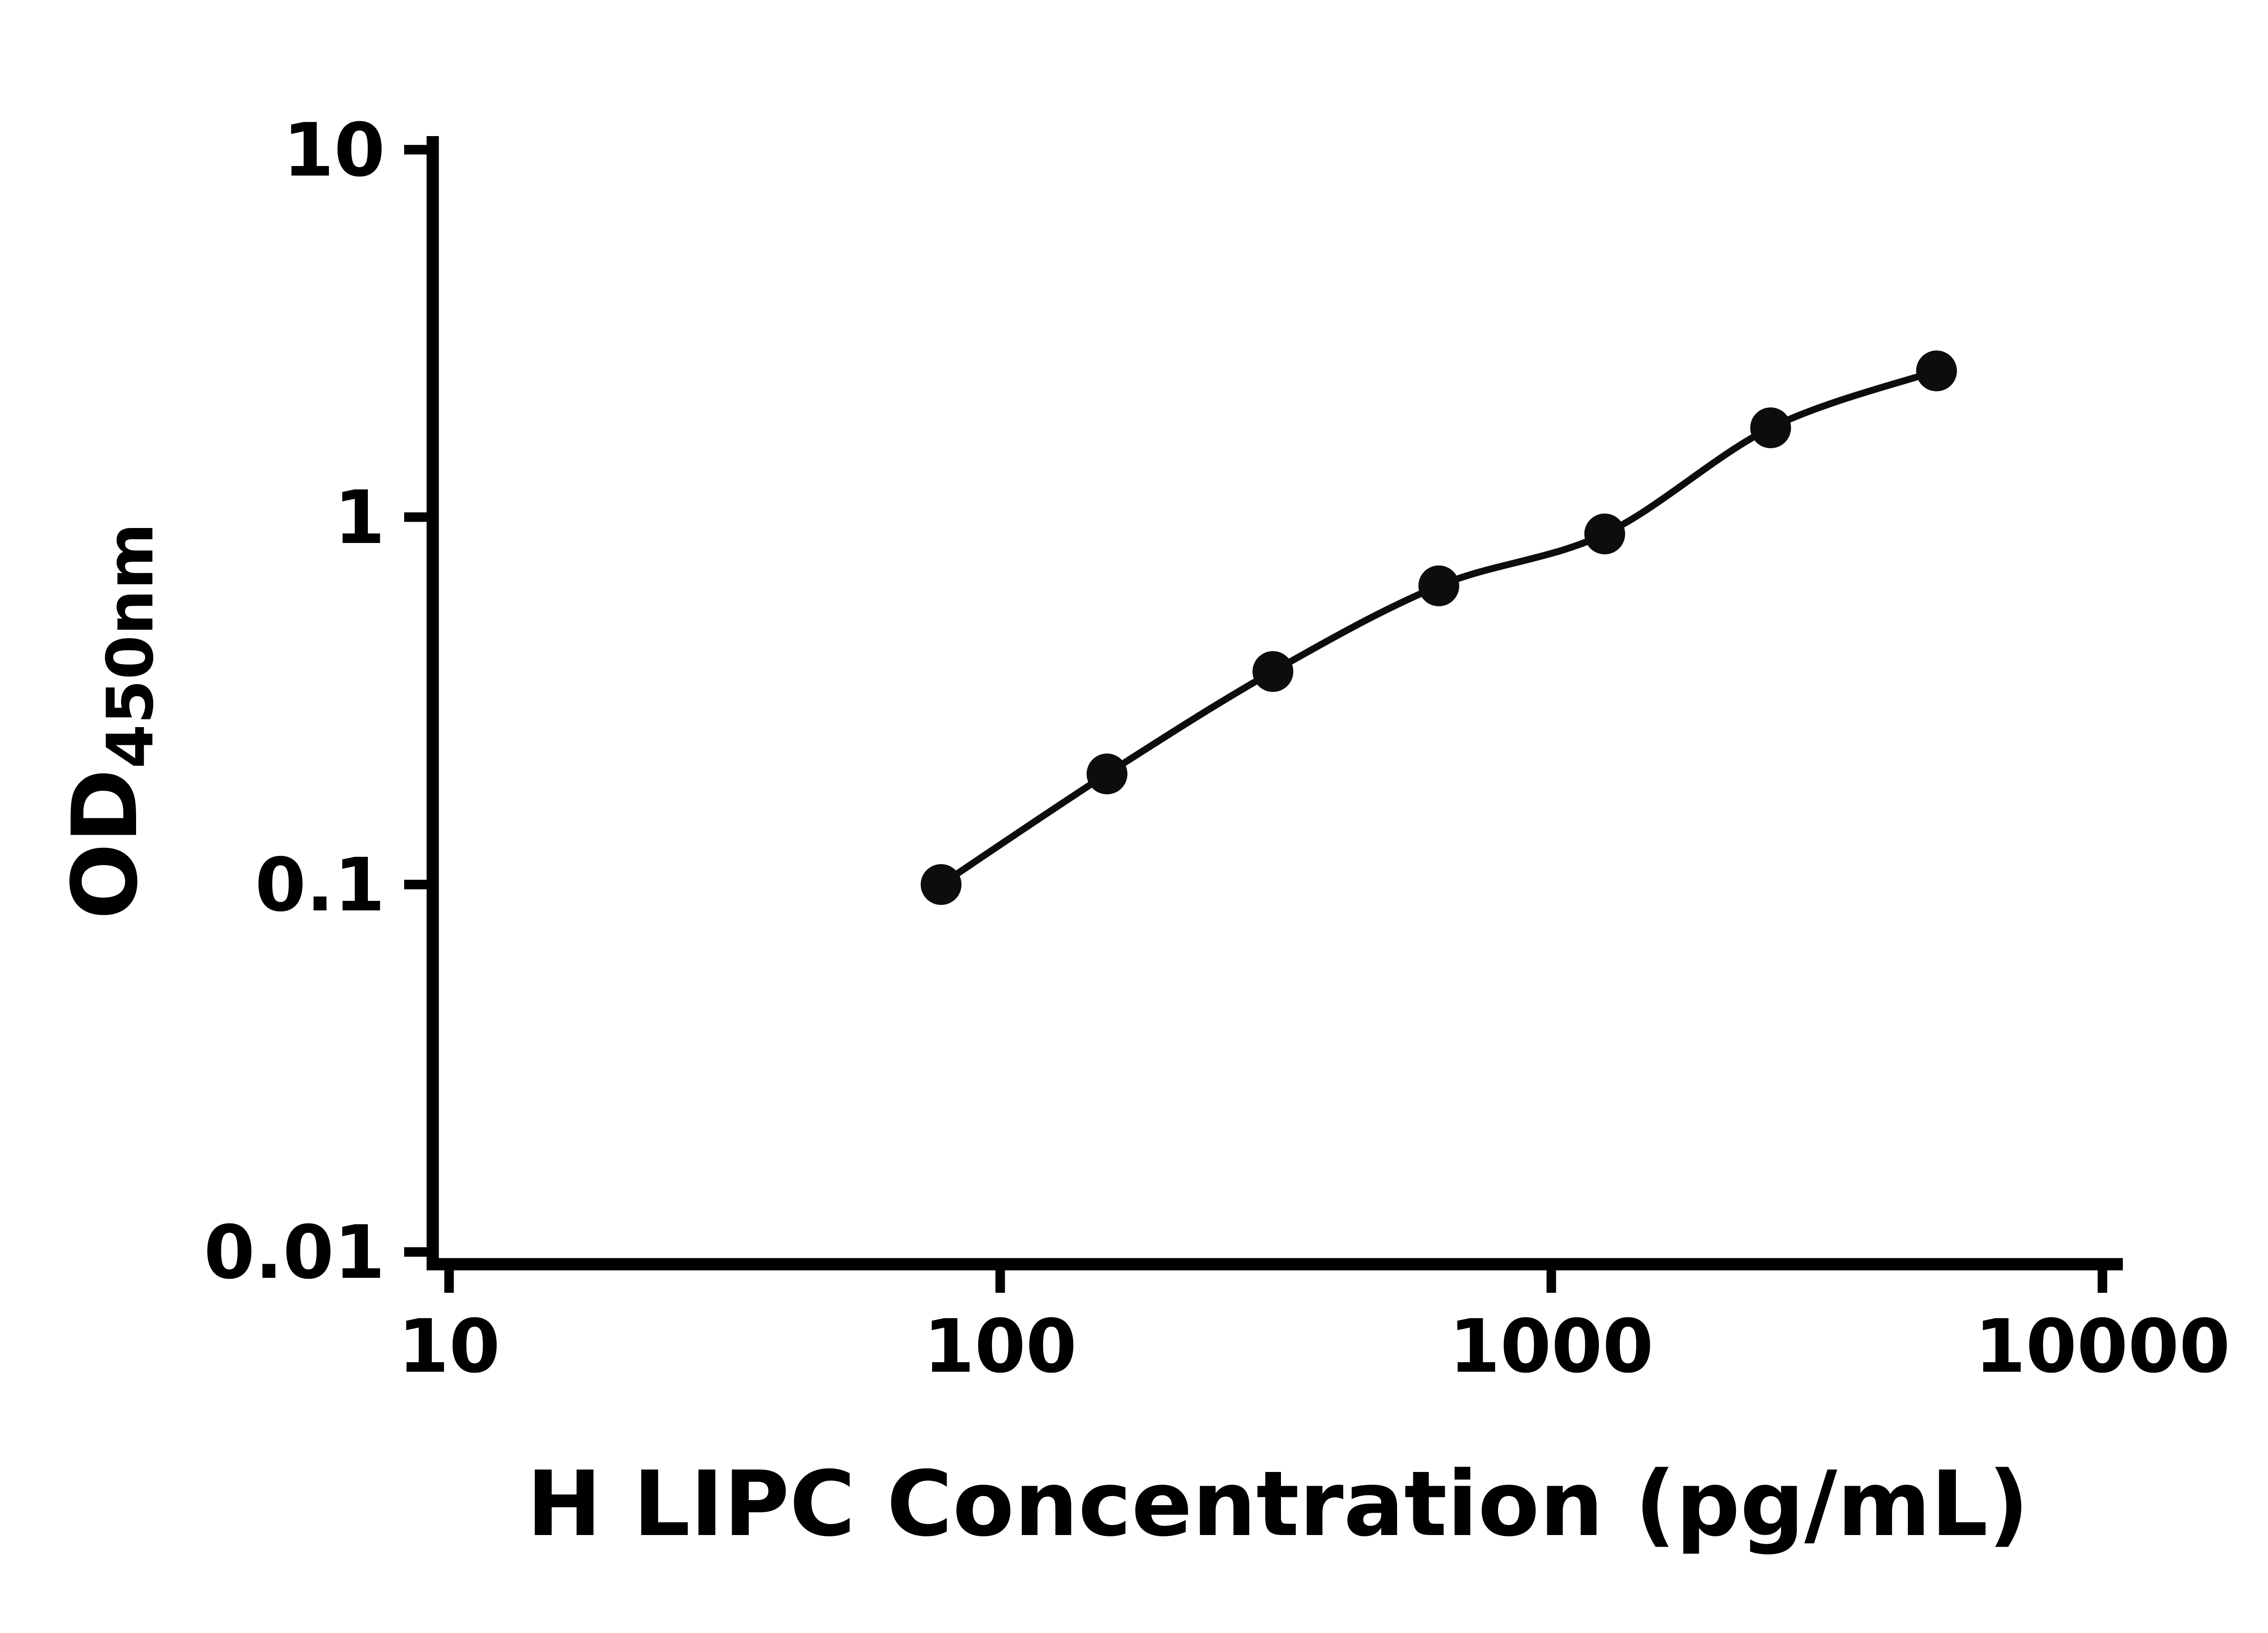 This screenshot has width=2268, height=1633. Describe the element at coordinates (105, 843) in the screenshot. I see `y-axis-title-main: OD` at that location.